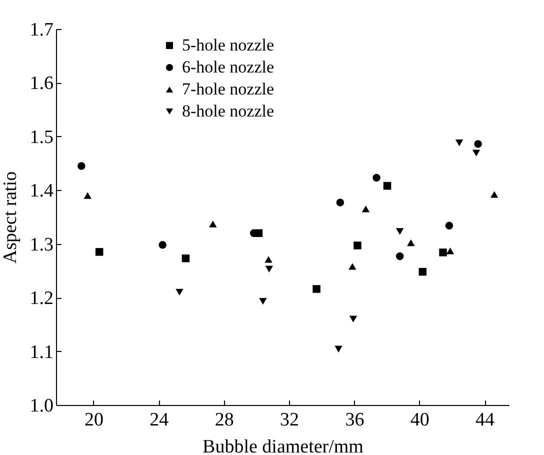 This screenshot has height=455, width=544. I want to click on y-tick-label: 1.2, so click(42, 299).